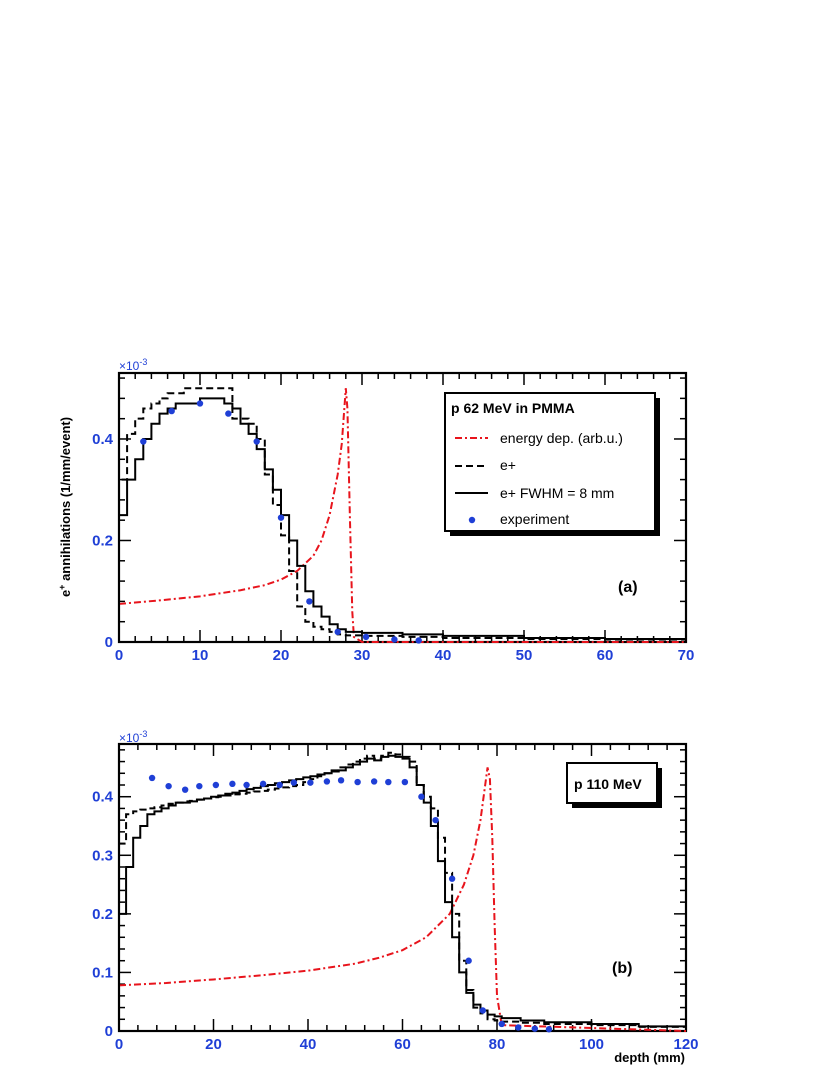 This screenshot has width=830, height=1075. Describe the element at coordinates (133, 737) in the screenshot. I see `panel-b-y-multiplier: ×10⁻³` at that location.